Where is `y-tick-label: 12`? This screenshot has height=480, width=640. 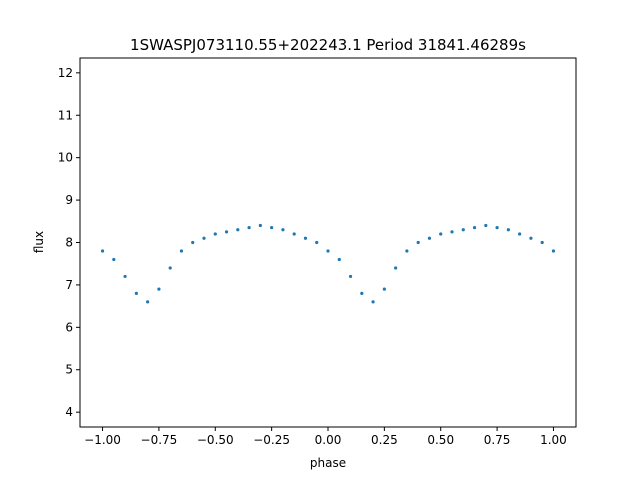
y-tick-label: 12 is located at coordinates (65, 73).